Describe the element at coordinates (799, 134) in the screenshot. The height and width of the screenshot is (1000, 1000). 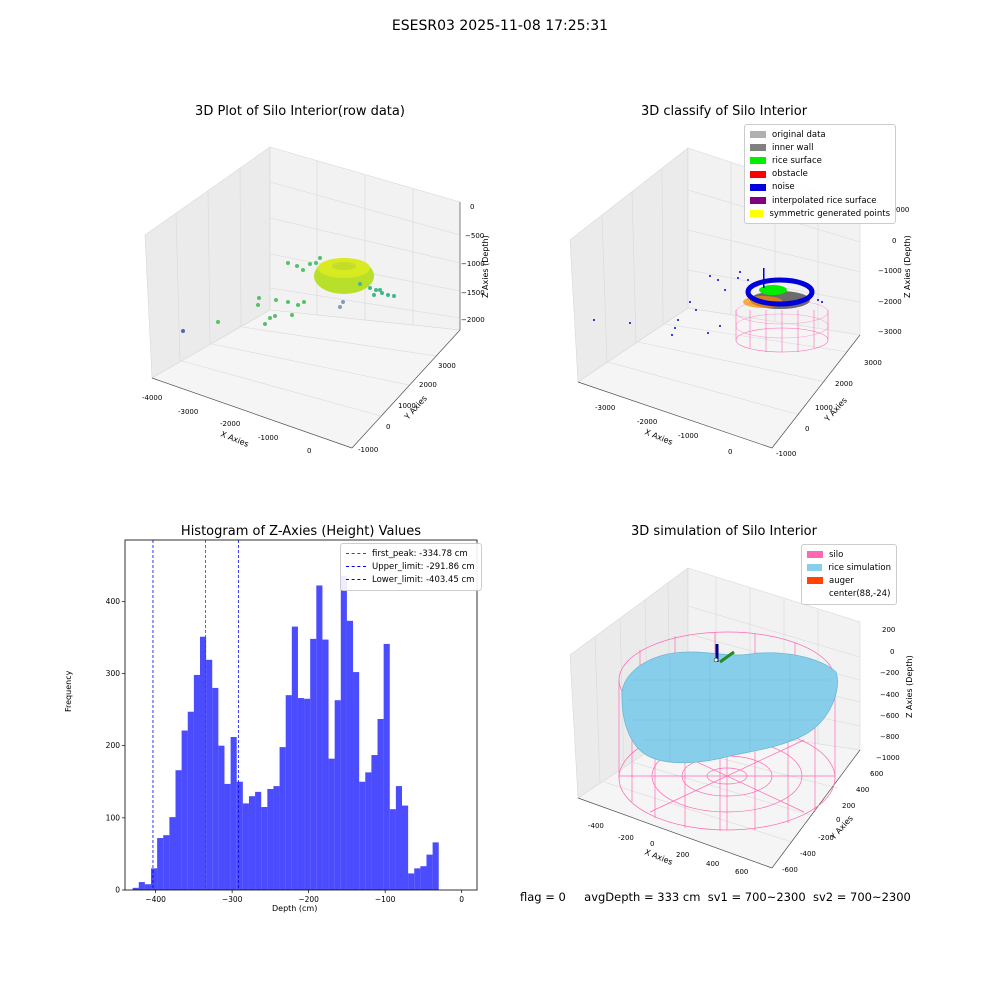
I see `legend-label: original data` at that location.